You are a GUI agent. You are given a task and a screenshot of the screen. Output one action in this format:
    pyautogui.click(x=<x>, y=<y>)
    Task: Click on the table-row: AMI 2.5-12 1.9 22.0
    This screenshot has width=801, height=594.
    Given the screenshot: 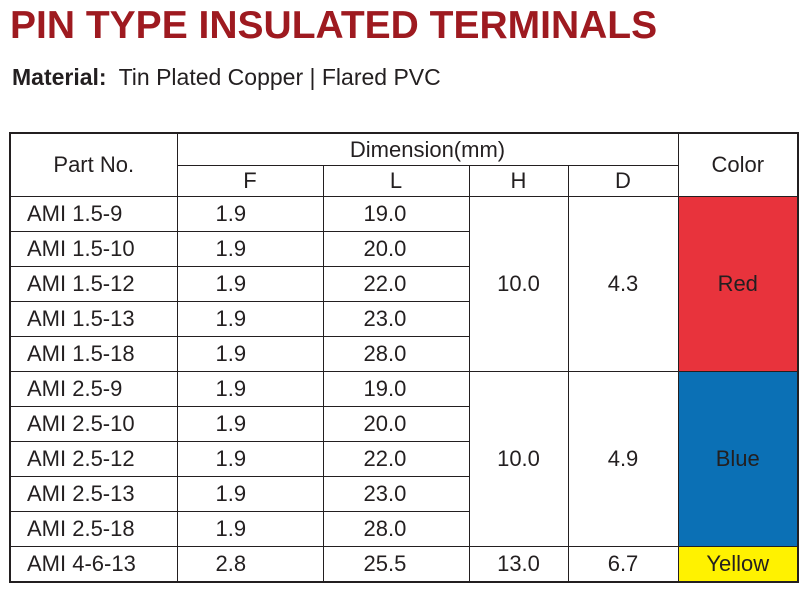 What is the action you would take?
    pyautogui.click(x=403, y=459)
    